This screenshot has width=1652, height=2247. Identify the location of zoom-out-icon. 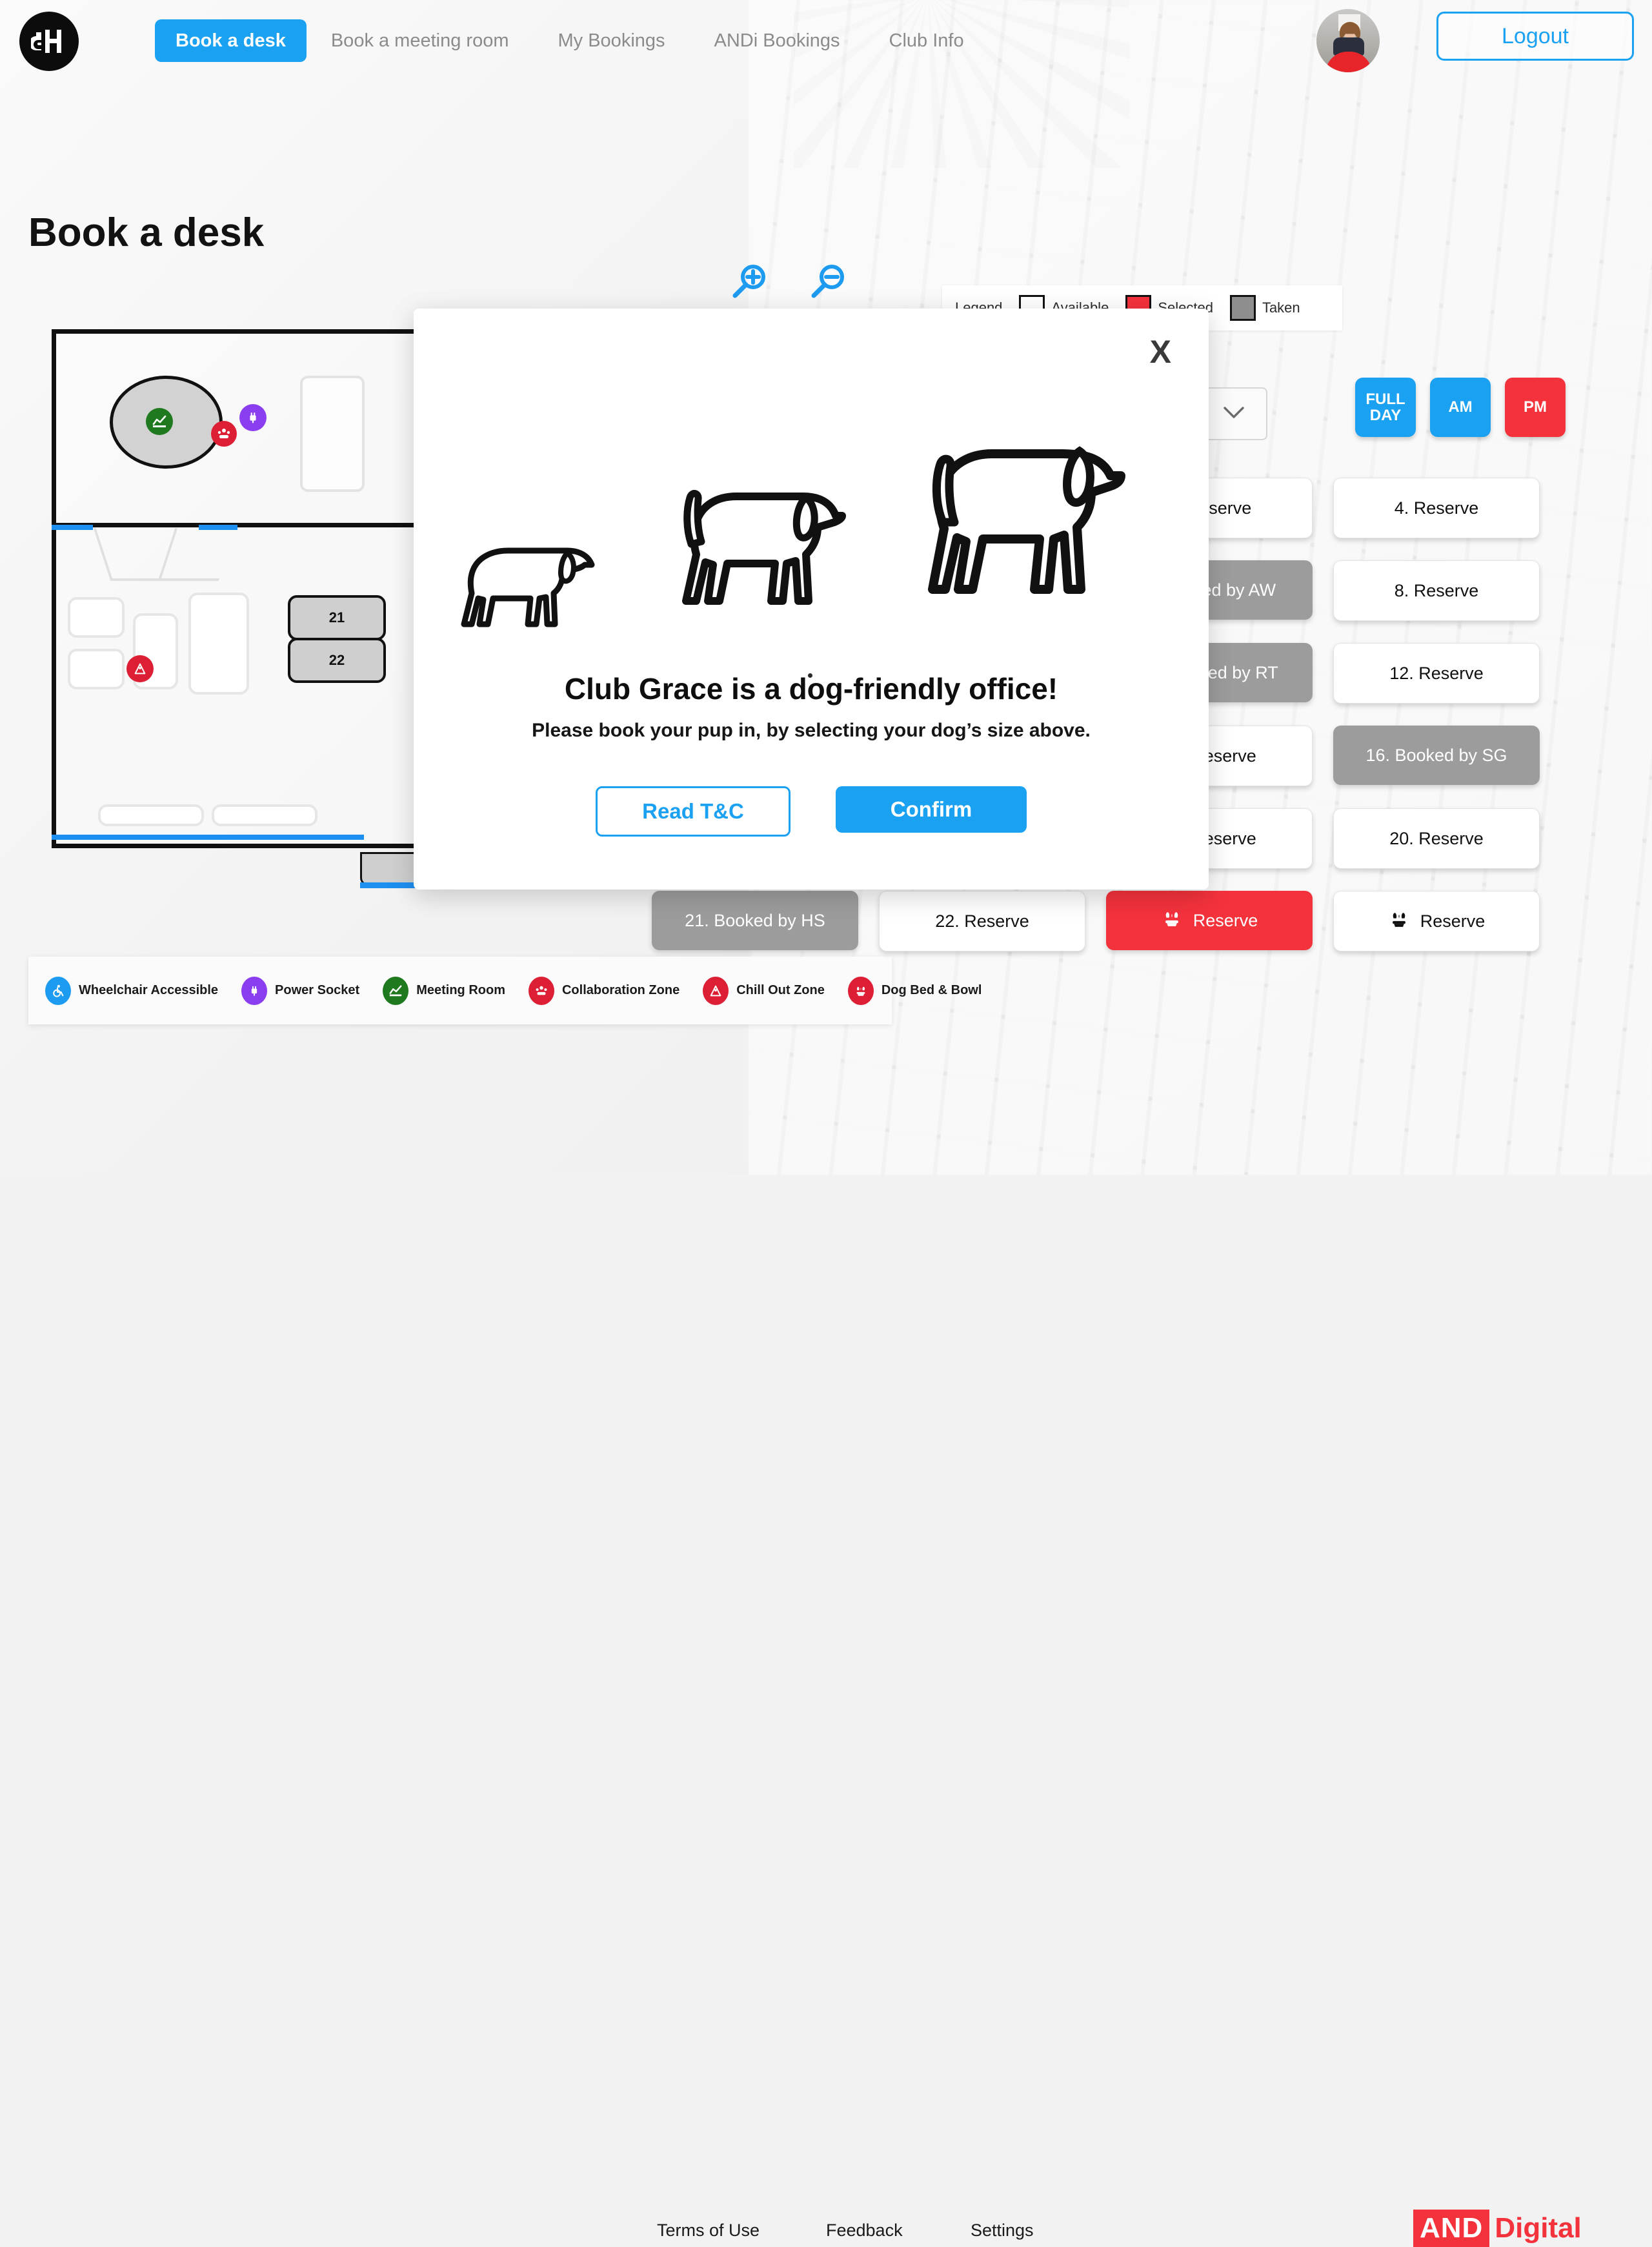
(828, 281).